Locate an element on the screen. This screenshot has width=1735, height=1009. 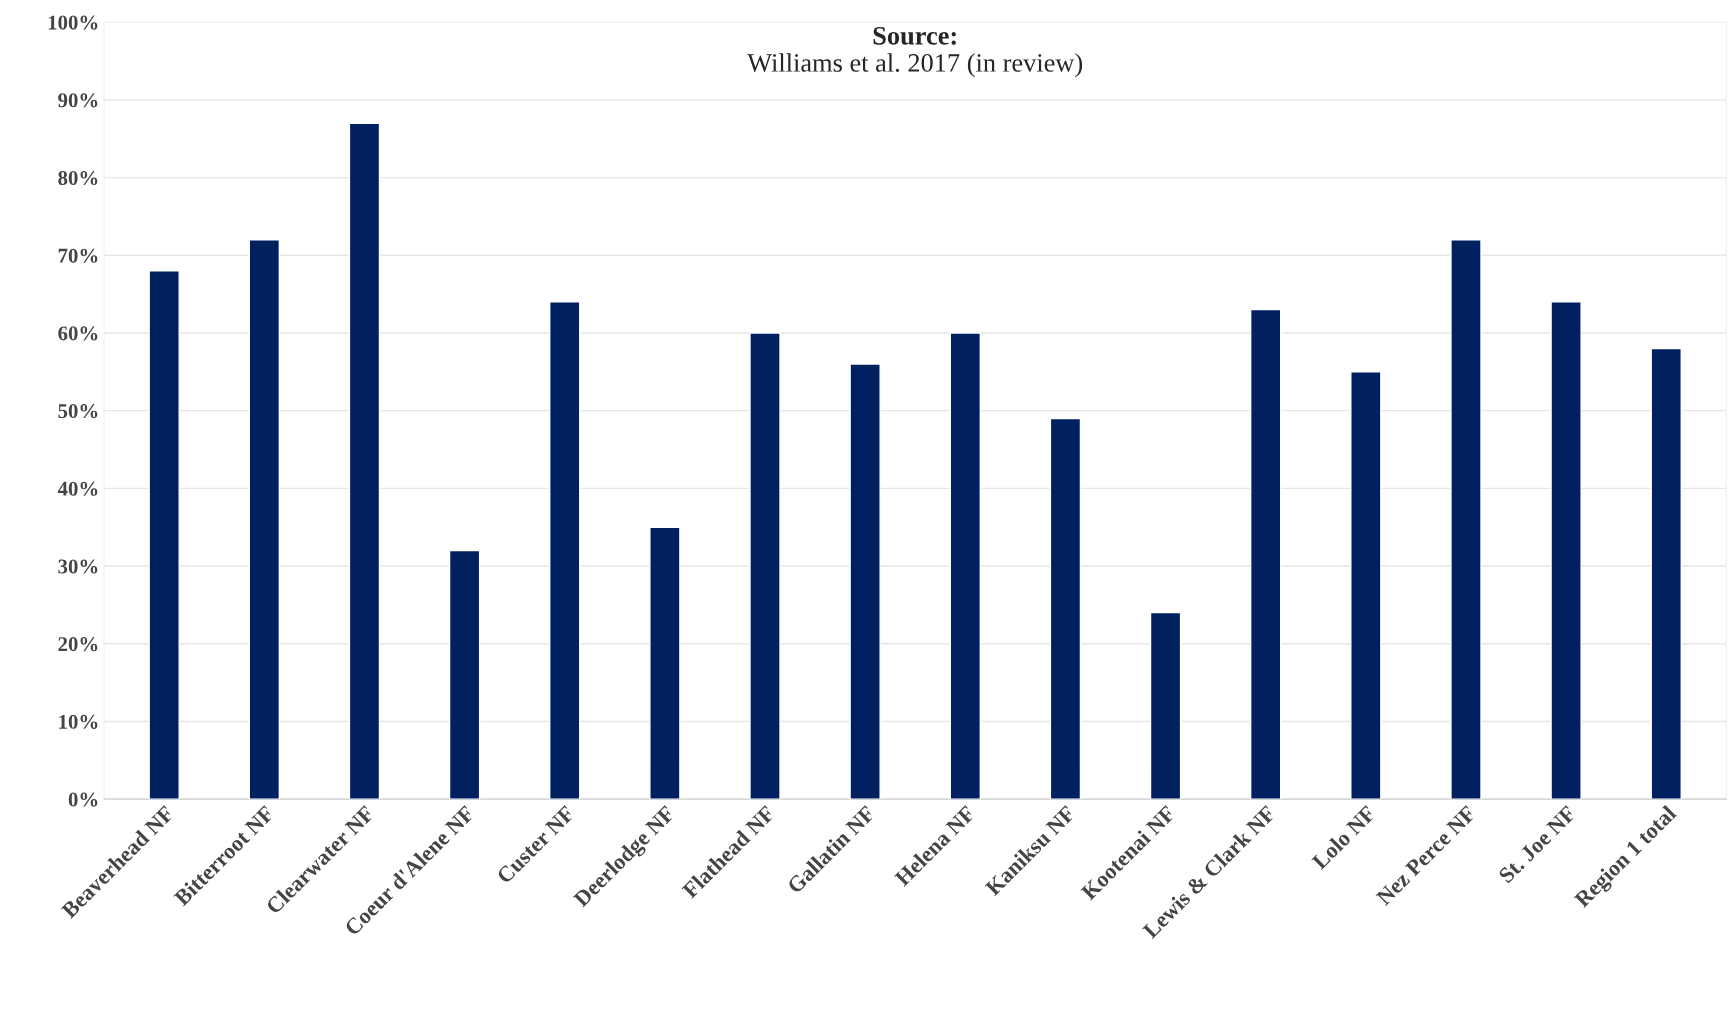
y-tick-label: 100% is located at coordinates (73, 22).